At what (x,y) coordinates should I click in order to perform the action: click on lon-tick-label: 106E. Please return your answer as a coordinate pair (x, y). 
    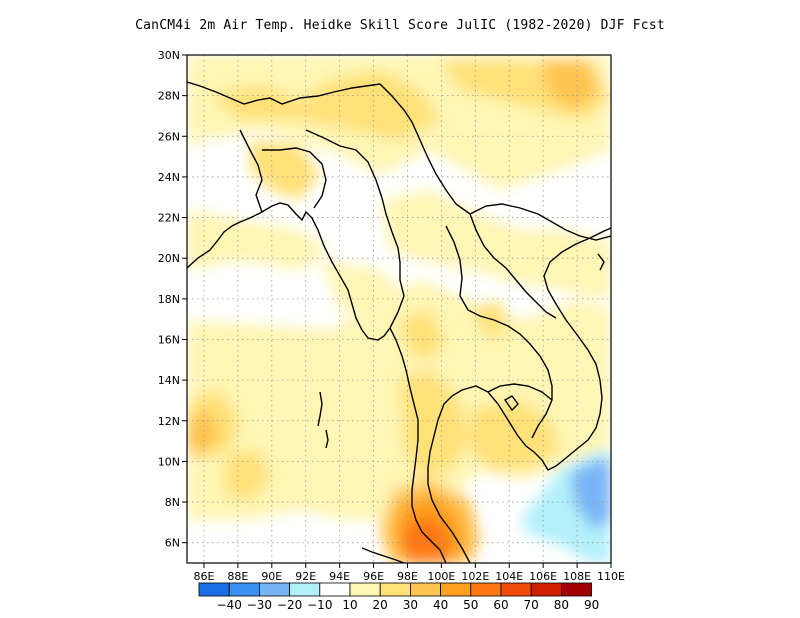
    Looking at the image, I should click on (543, 576).